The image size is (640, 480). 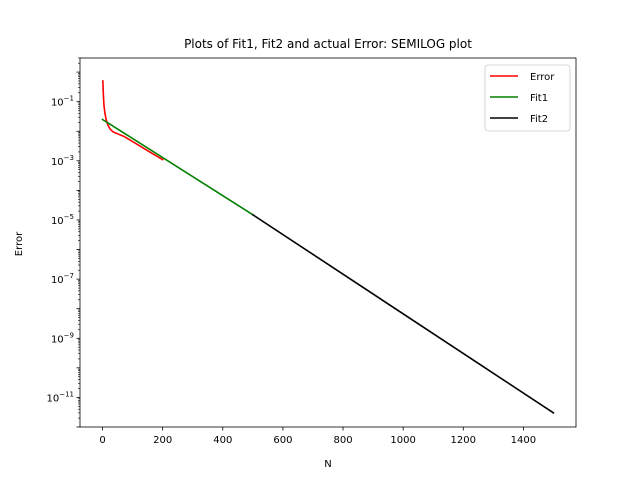 I want to click on y-tick-label: 10⁻⁵, so click(x=62, y=220).